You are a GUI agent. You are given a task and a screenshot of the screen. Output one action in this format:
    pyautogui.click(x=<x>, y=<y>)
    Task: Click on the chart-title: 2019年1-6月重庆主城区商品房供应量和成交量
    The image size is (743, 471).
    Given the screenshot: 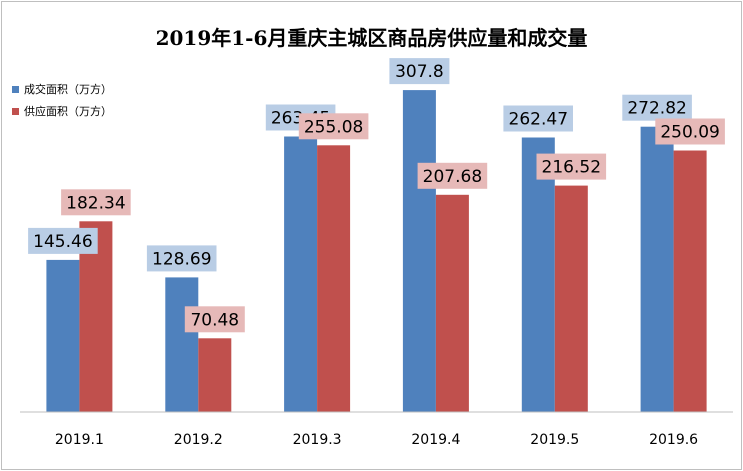 What is the action you would take?
    pyautogui.click(x=371, y=38)
    